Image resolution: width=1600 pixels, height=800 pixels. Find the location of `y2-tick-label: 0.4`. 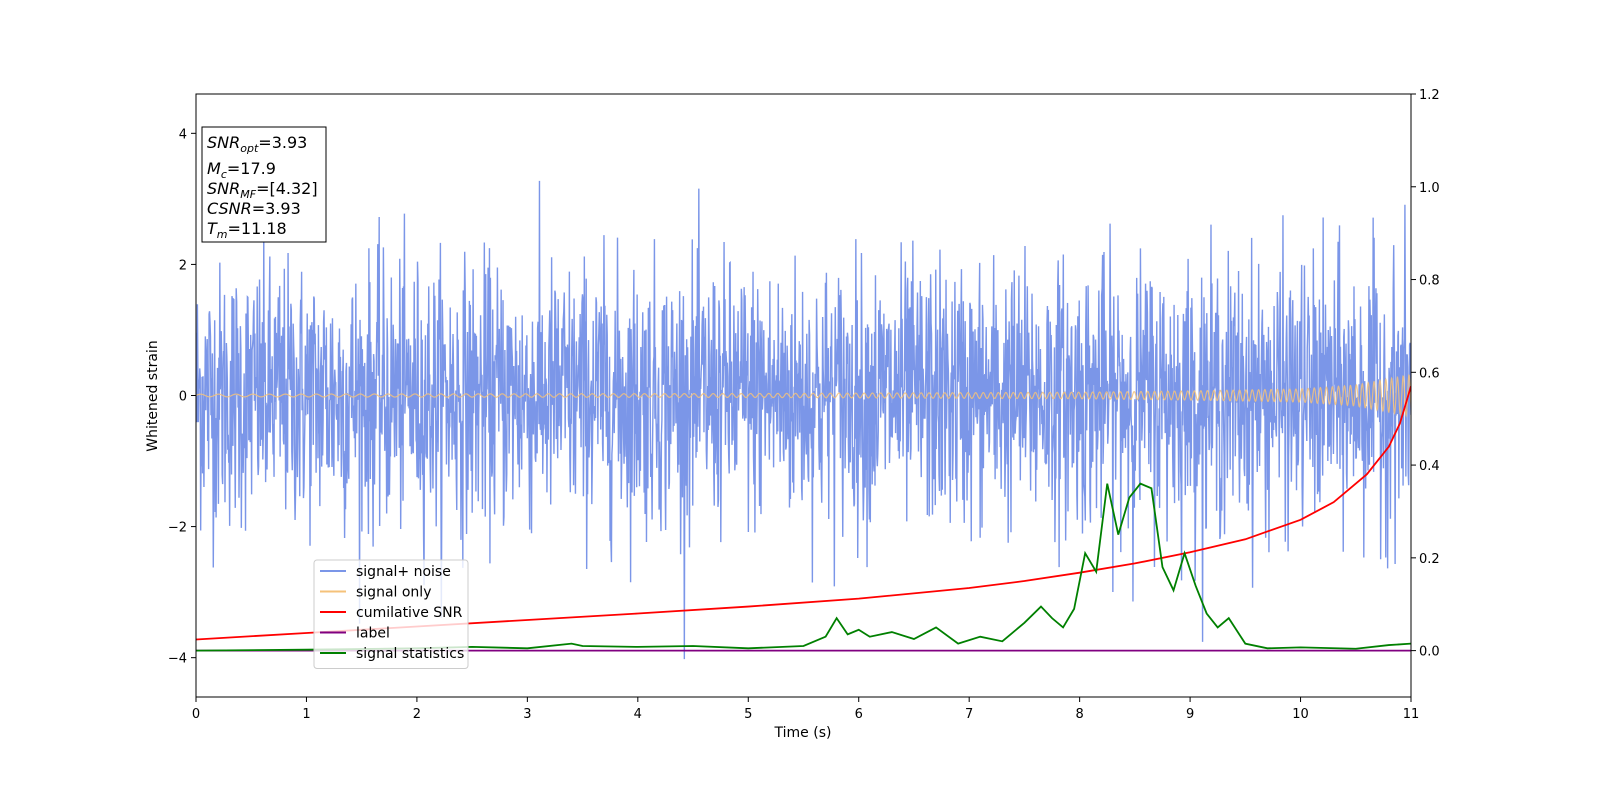

y2-tick-label: 0.4 is located at coordinates (1429, 466).